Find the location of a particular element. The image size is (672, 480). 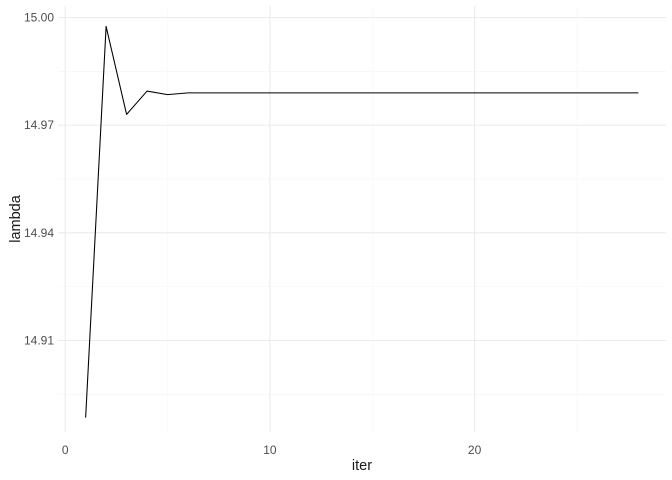

y-tick-label: 14.97 is located at coordinates (39, 125).